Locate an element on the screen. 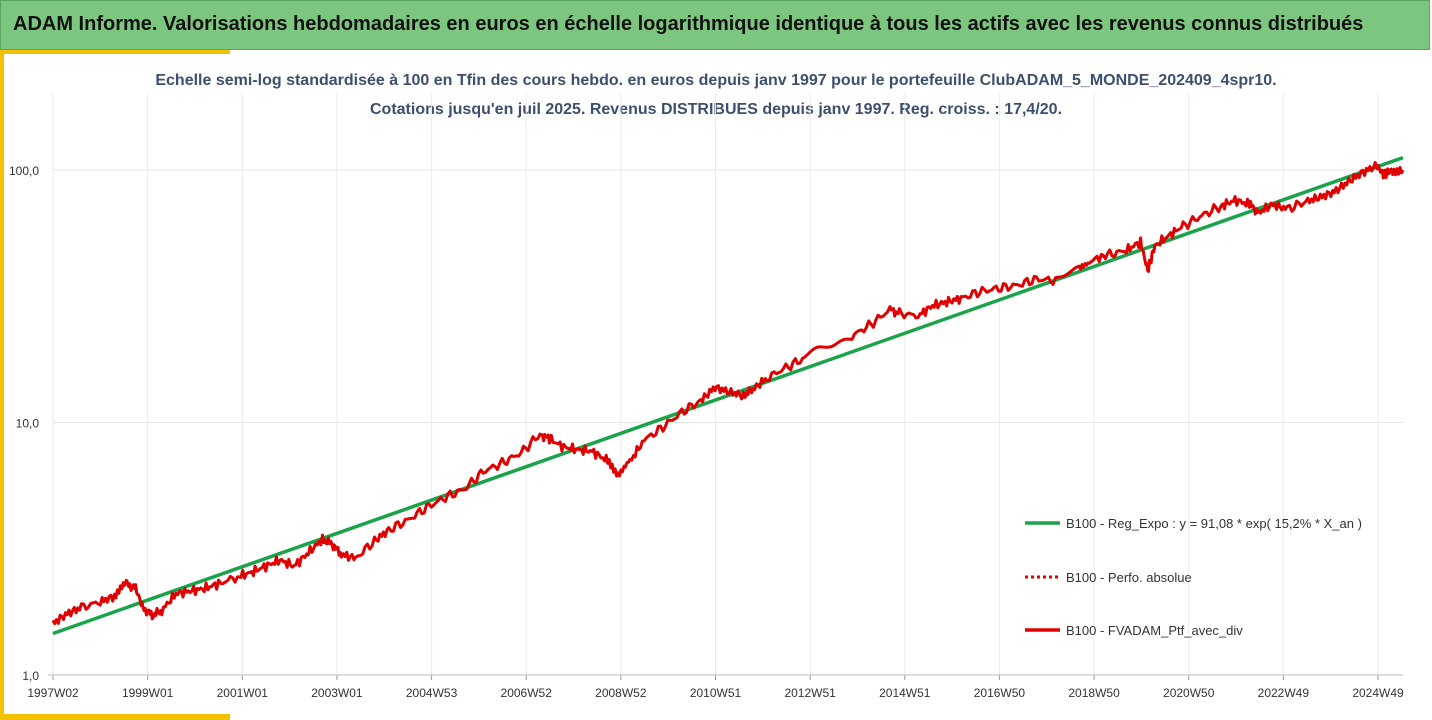  legend-label: B100 - FVADAM_Ptf_avec_div is located at coordinates (1154, 630).